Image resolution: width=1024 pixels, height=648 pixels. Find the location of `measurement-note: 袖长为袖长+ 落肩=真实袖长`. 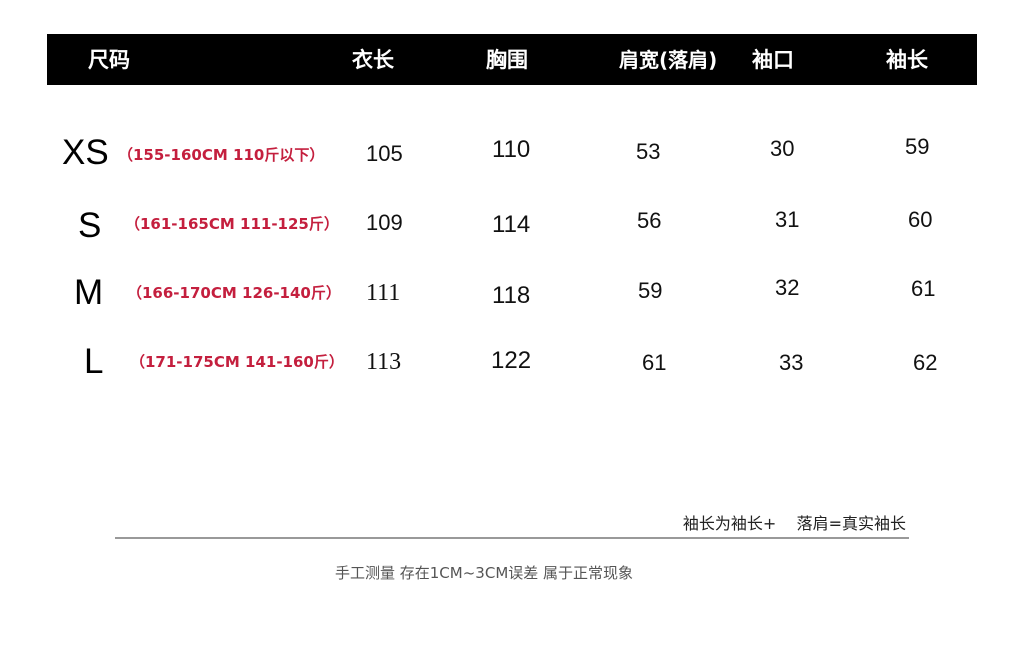

measurement-note: 袖长为袖长+ 落肩=真实袖长 is located at coordinates (794, 523).